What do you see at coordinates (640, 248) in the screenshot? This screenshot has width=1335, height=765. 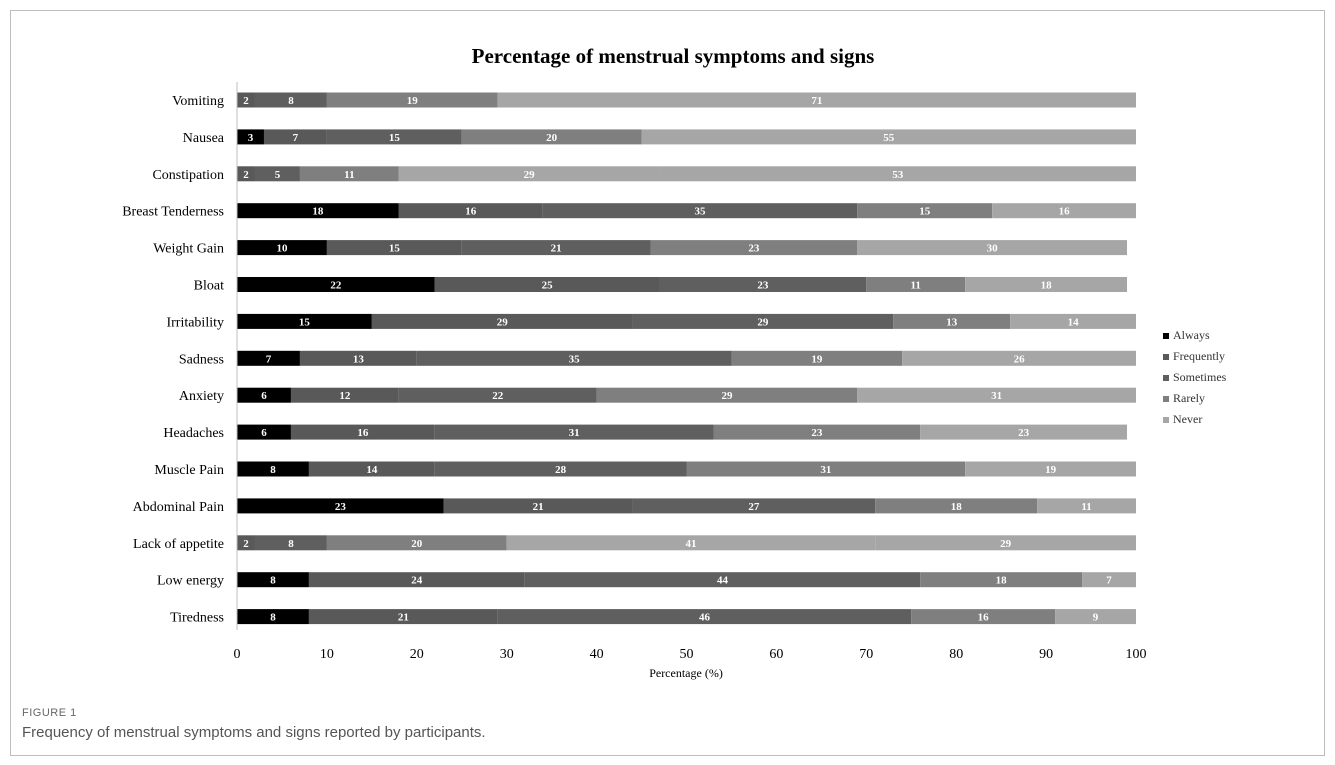 I see `bar-row-weight-gain: Weight Gain 10 15 21 23 30` at bounding box center [640, 248].